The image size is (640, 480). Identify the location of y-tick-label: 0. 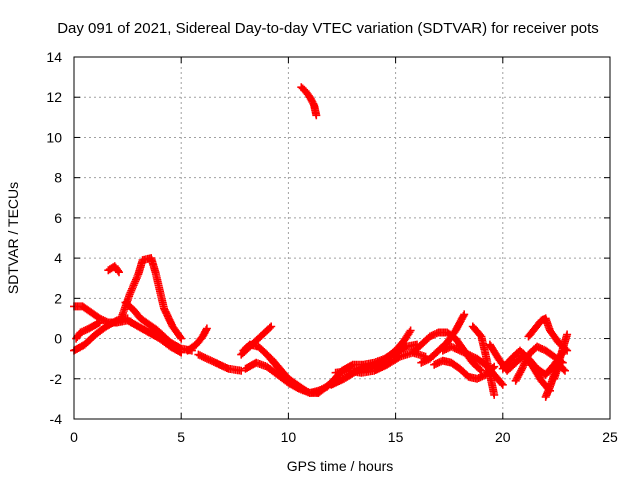
(58, 339).